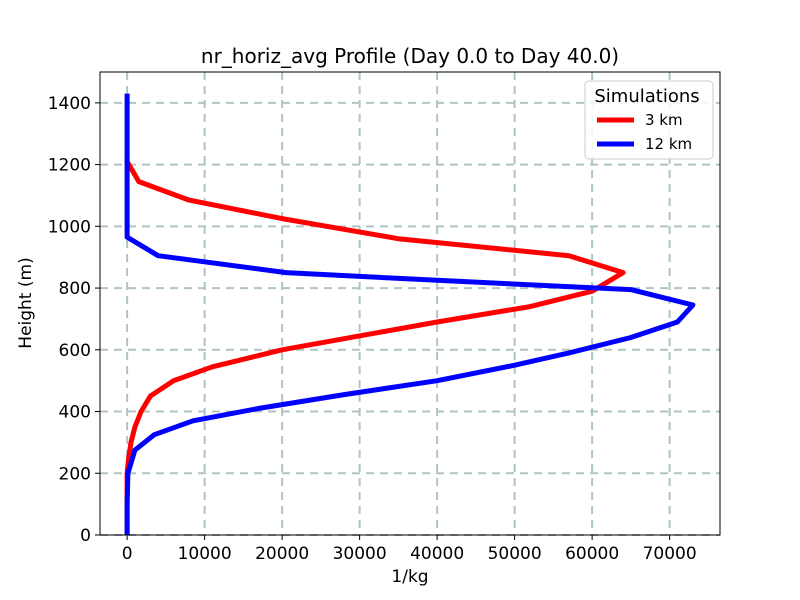  Describe the element at coordinates (282, 554) in the screenshot. I see `x-tick-label: 20000` at that location.